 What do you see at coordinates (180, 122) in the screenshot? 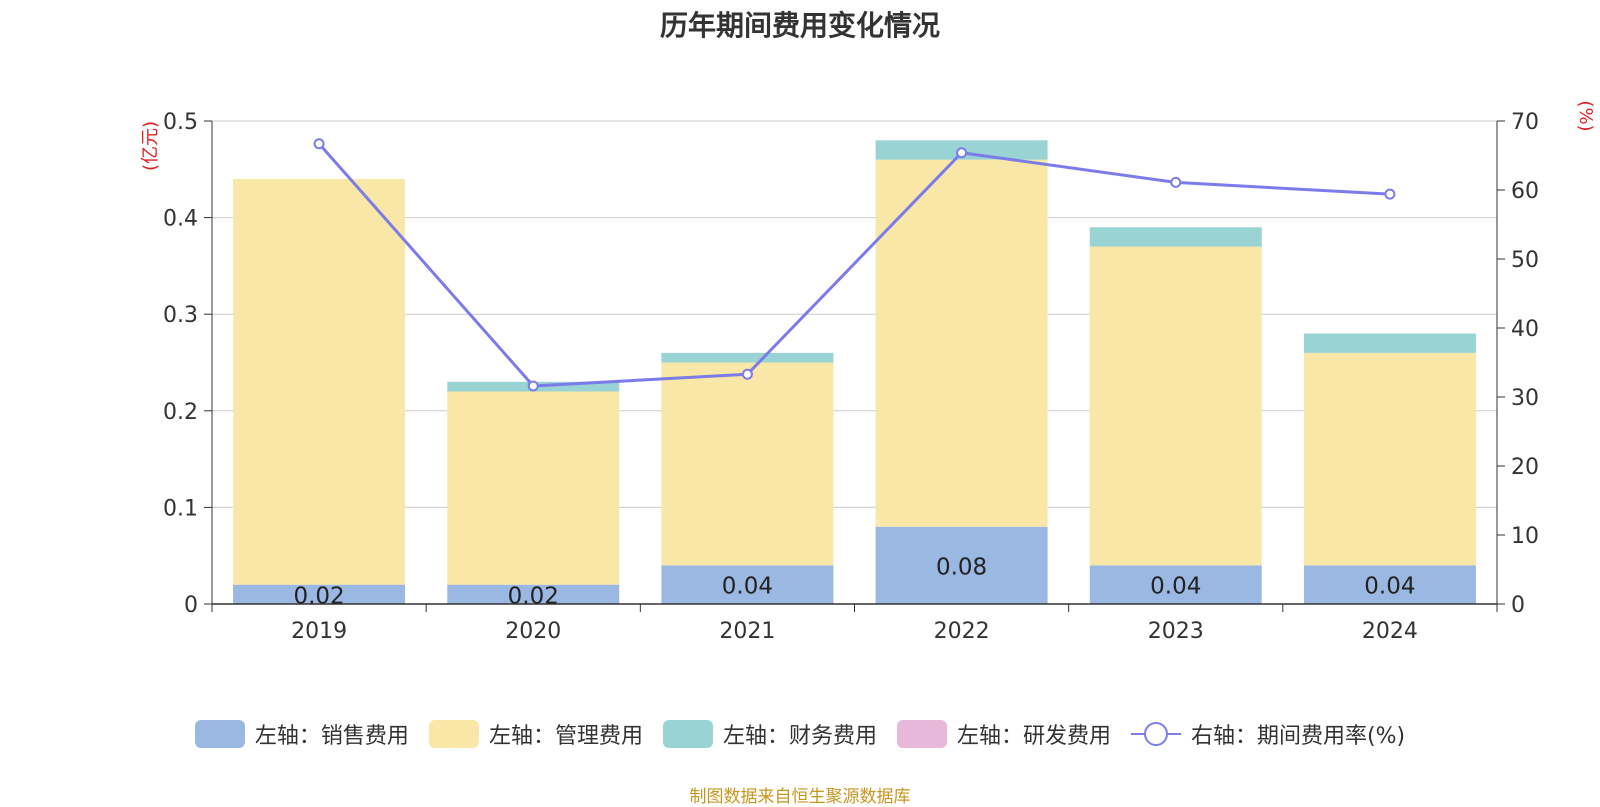
I see `y-left-tick-label: 0.5` at bounding box center [180, 122].